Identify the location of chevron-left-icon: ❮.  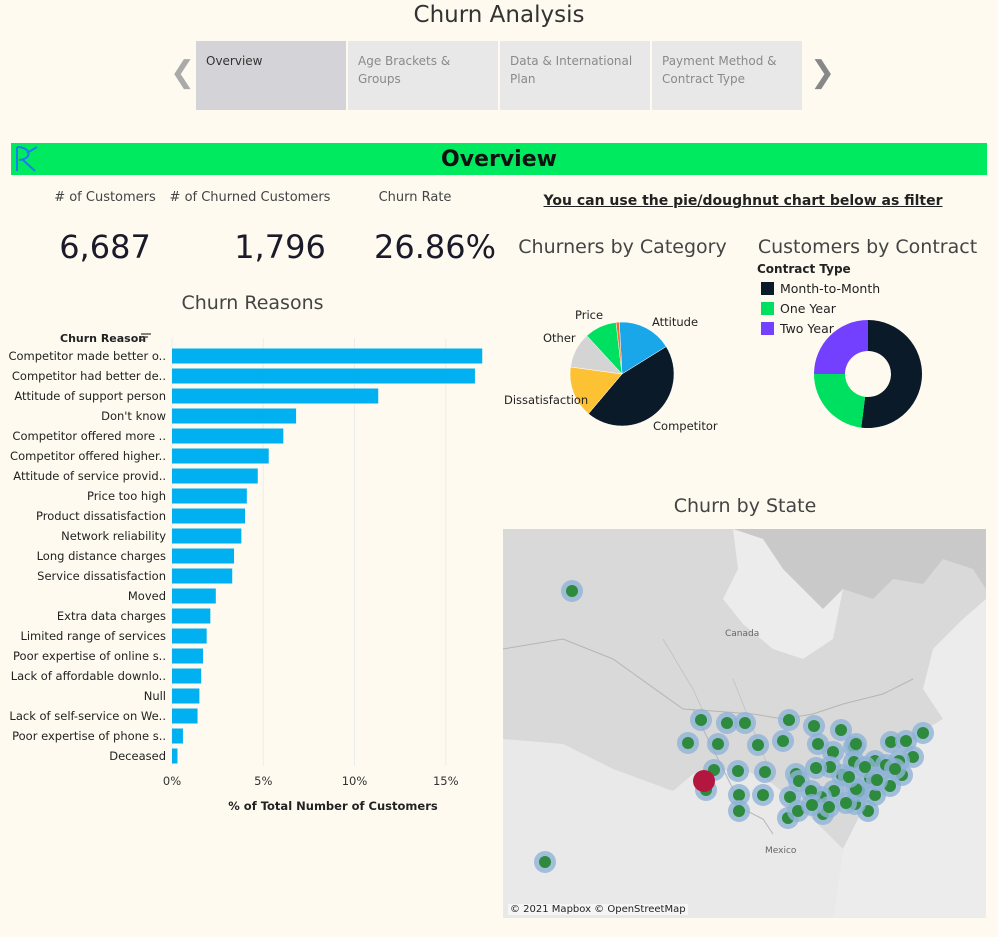
(183, 72).